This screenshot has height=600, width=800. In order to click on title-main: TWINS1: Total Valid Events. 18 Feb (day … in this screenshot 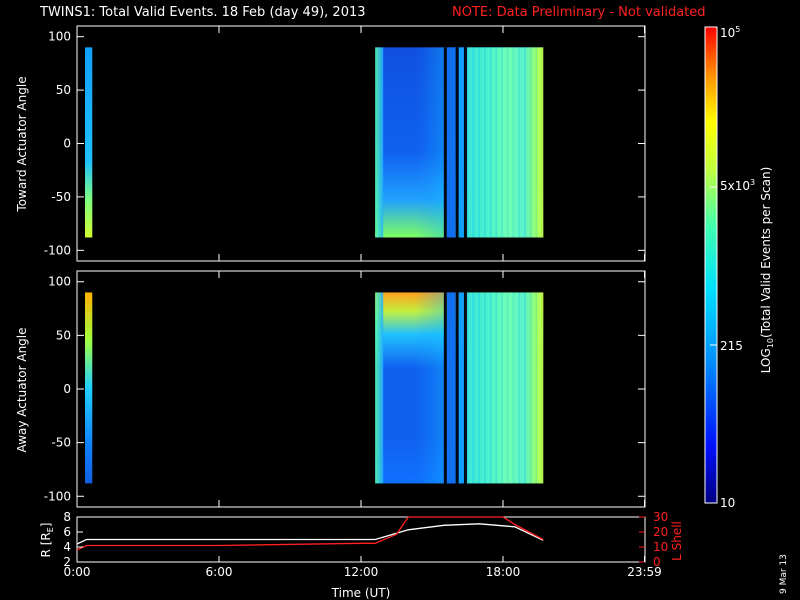, I will do `click(203, 12)`.